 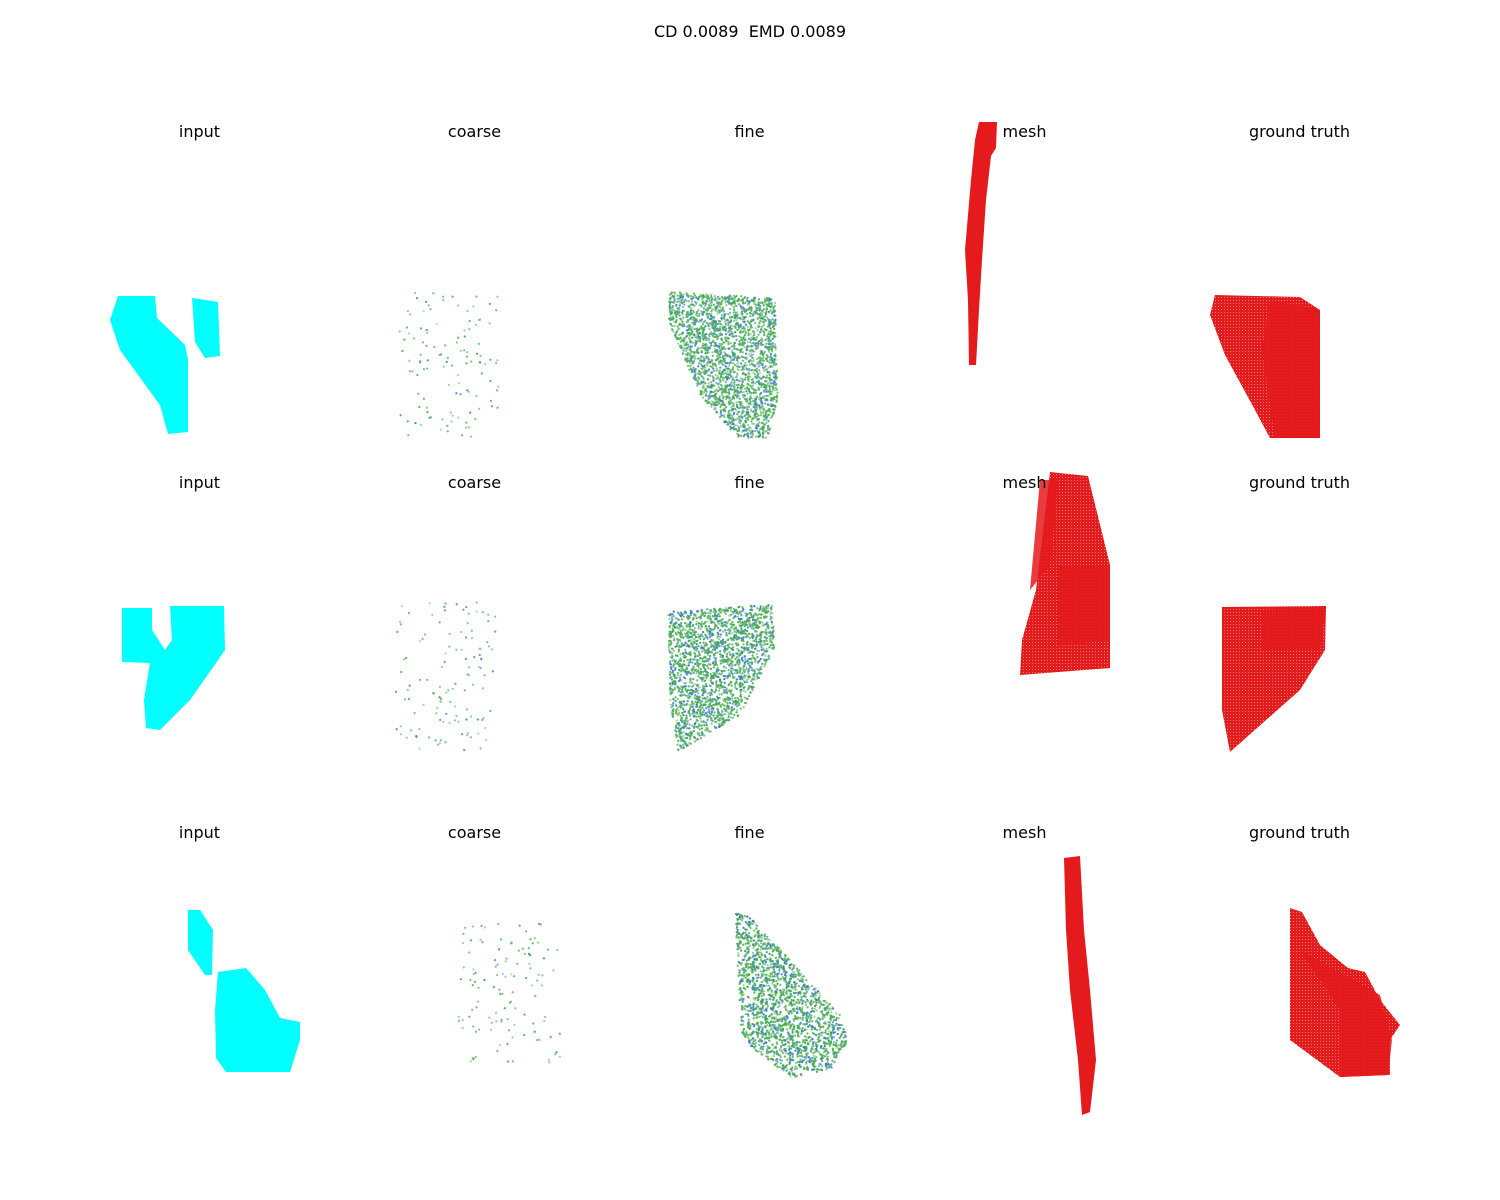 I want to click on row-1-fine-cloud, so click(x=723, y=365).